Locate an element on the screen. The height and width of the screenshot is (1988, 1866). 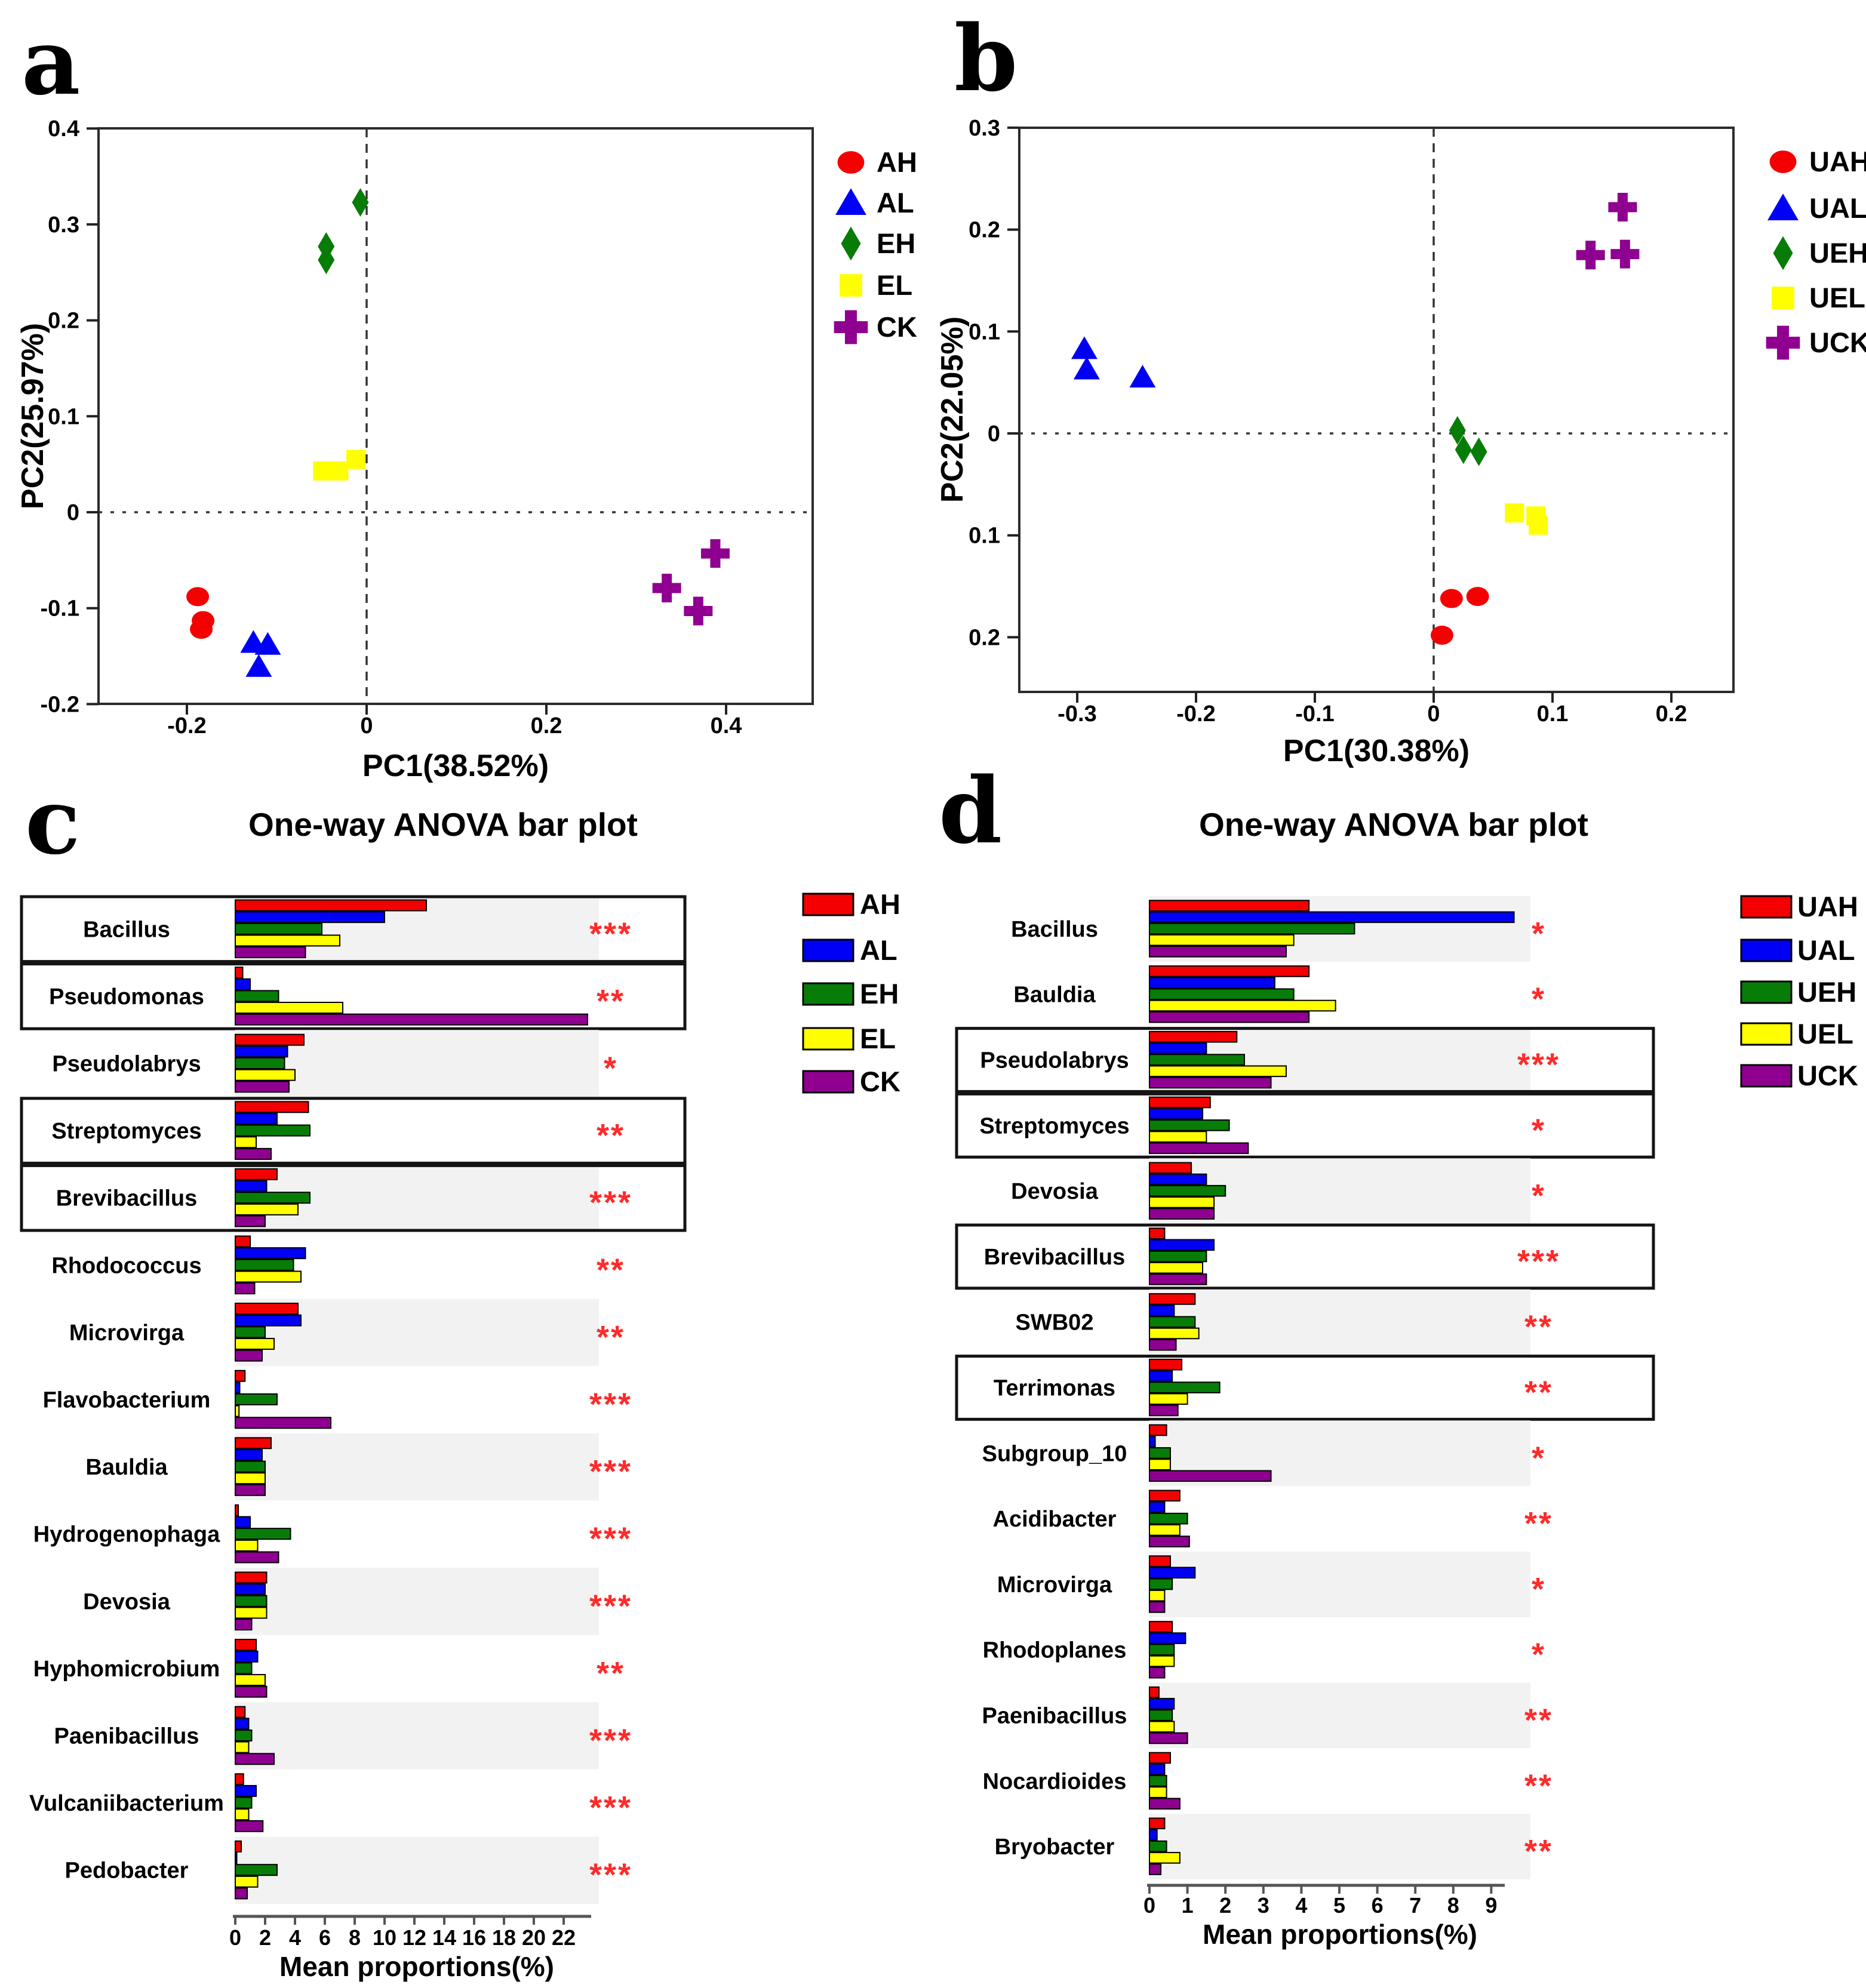
x-tick-label: 6 is located at coordinates (1378, 1905).